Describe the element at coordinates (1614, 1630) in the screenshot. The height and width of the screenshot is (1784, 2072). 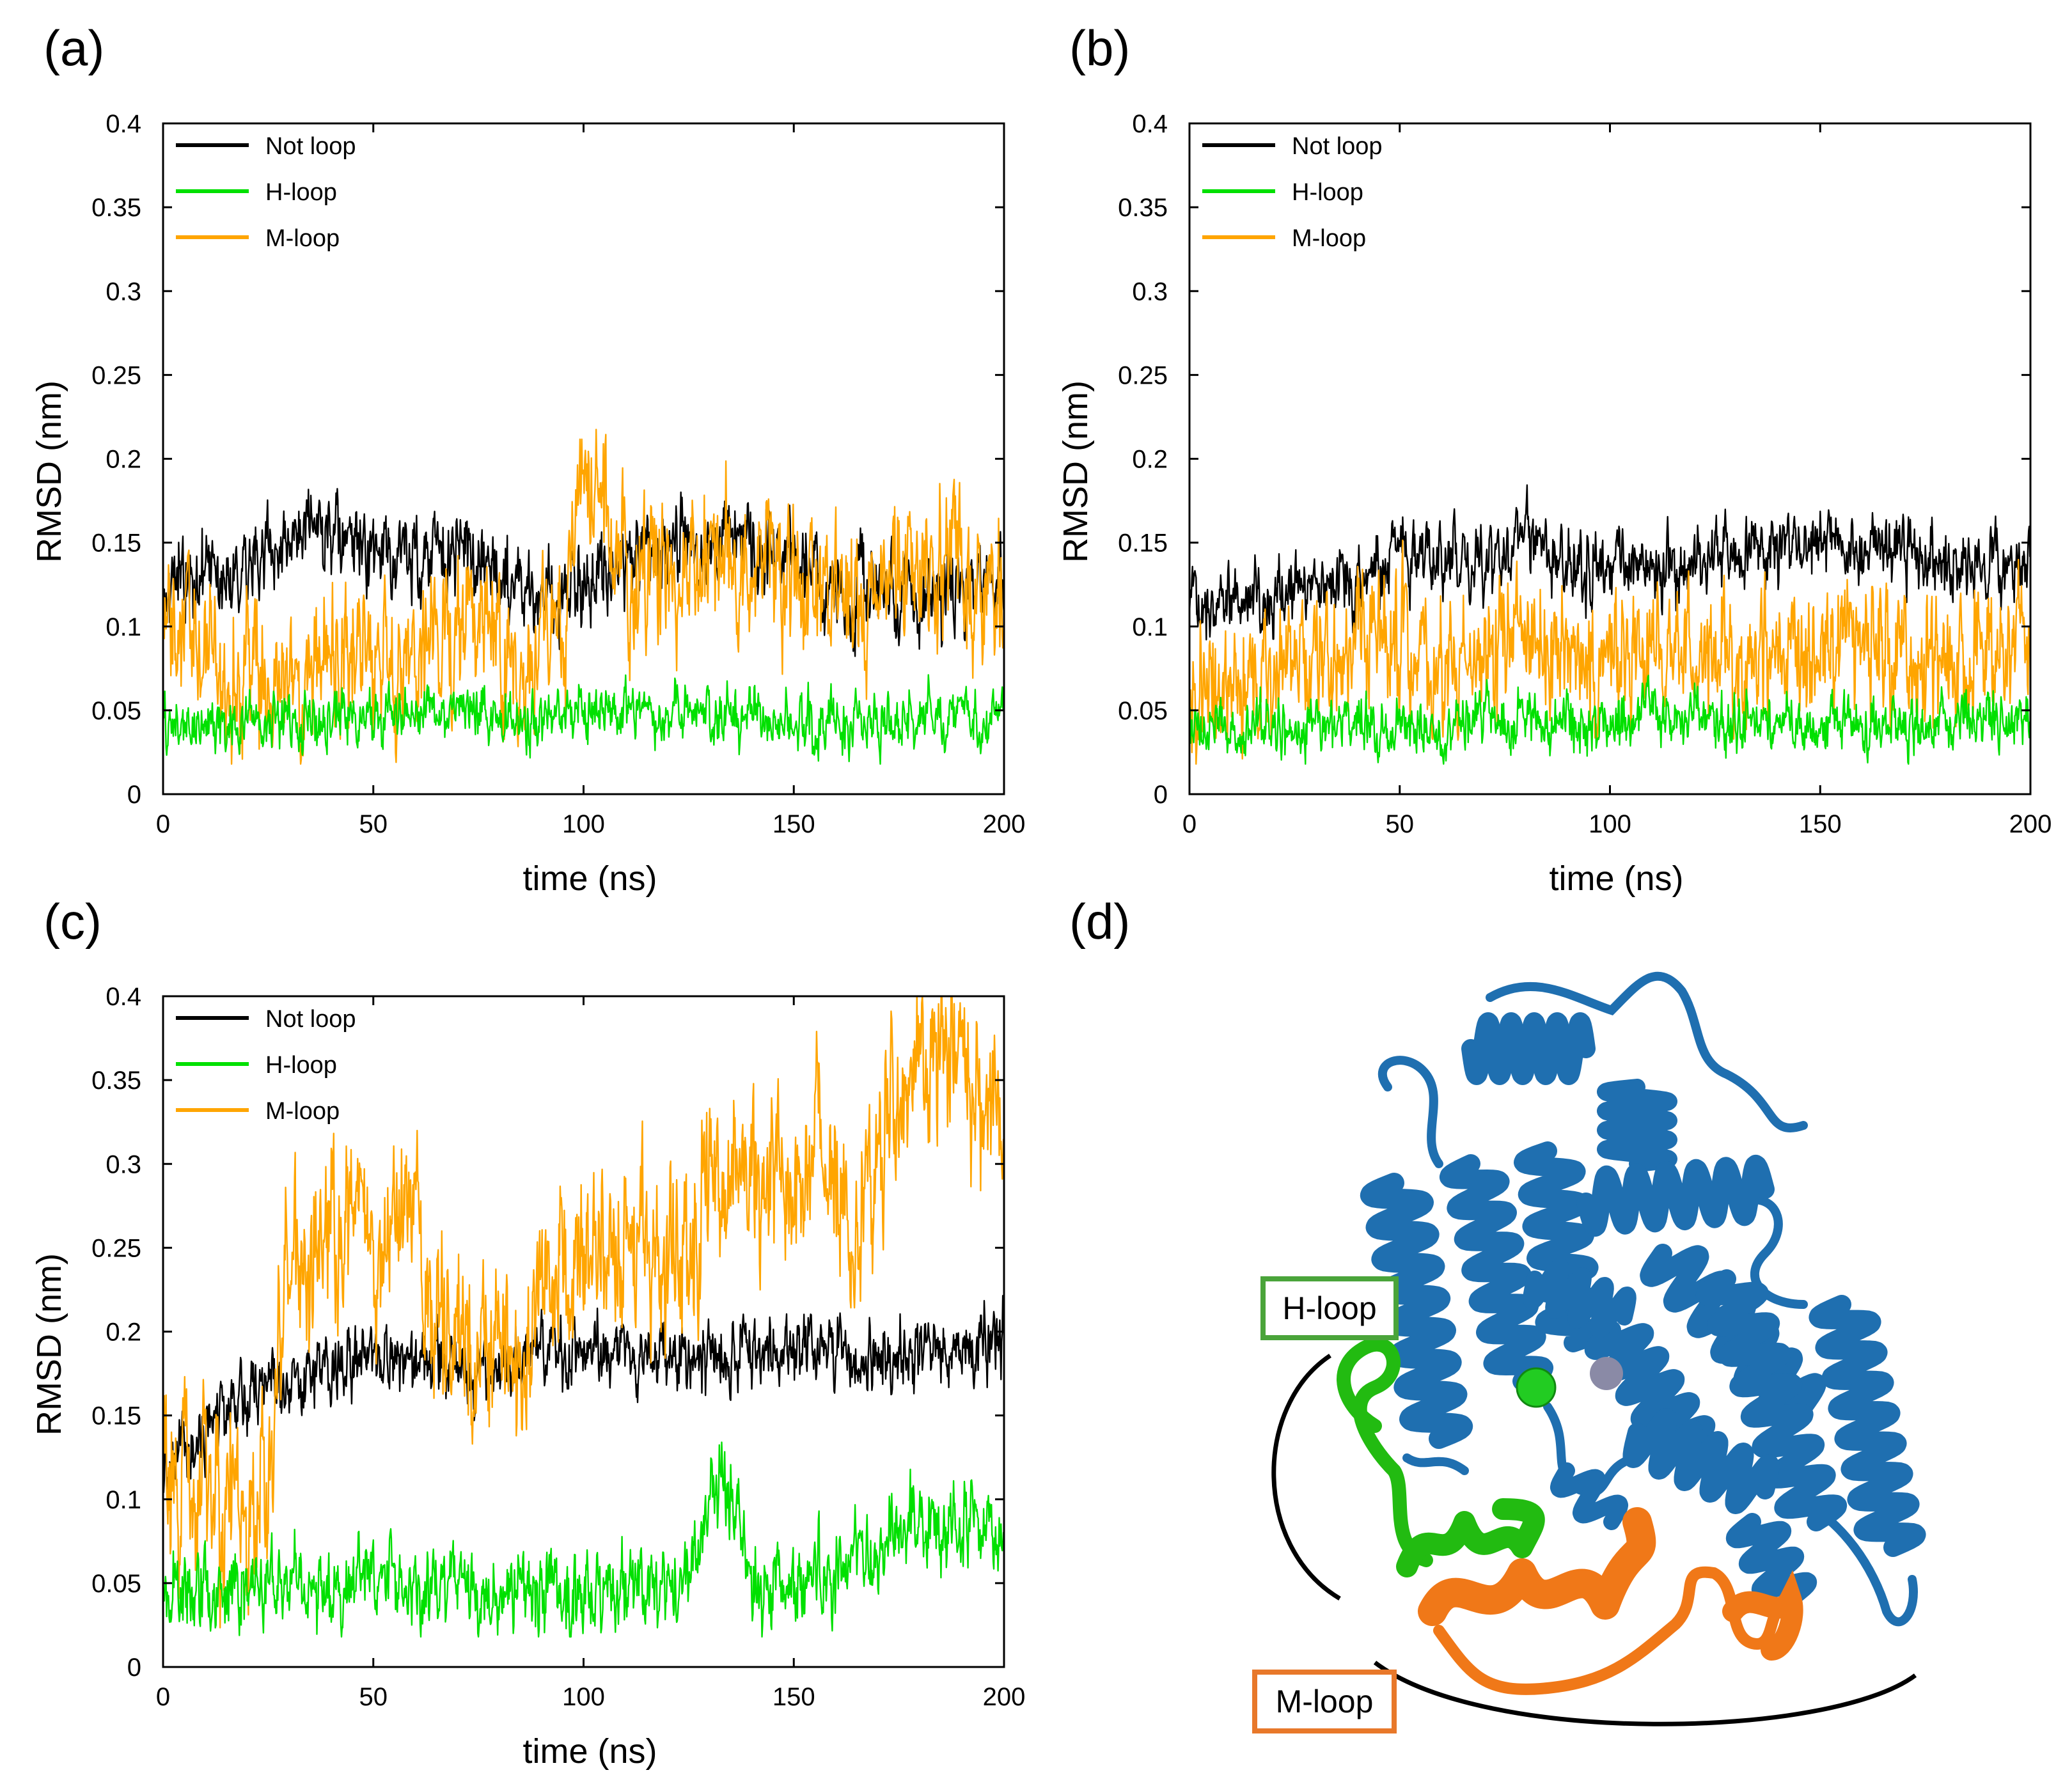
I see `m-loop-coil` at that location.